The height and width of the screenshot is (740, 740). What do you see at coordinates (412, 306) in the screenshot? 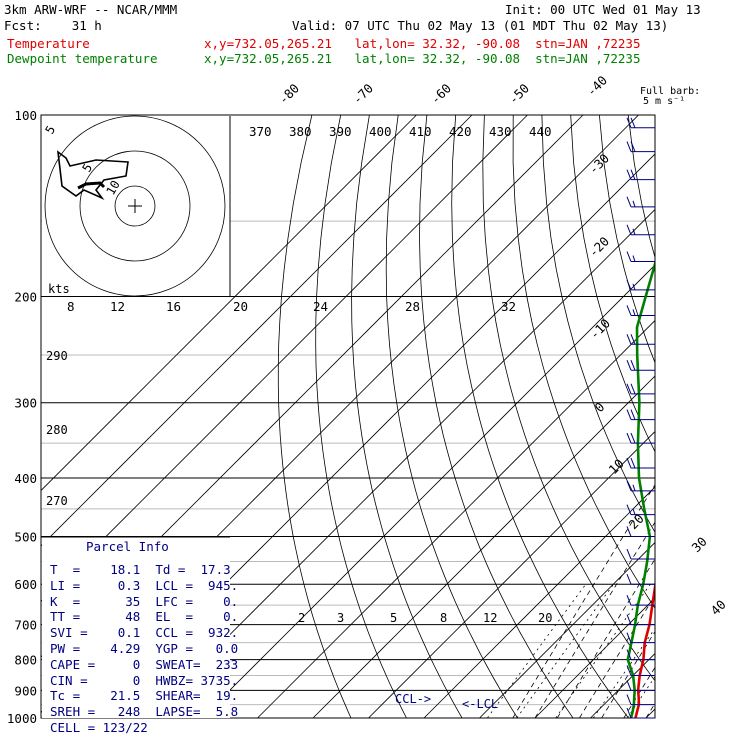
I see `hodo-speed-label: 28` at bounding box center [412, 306].